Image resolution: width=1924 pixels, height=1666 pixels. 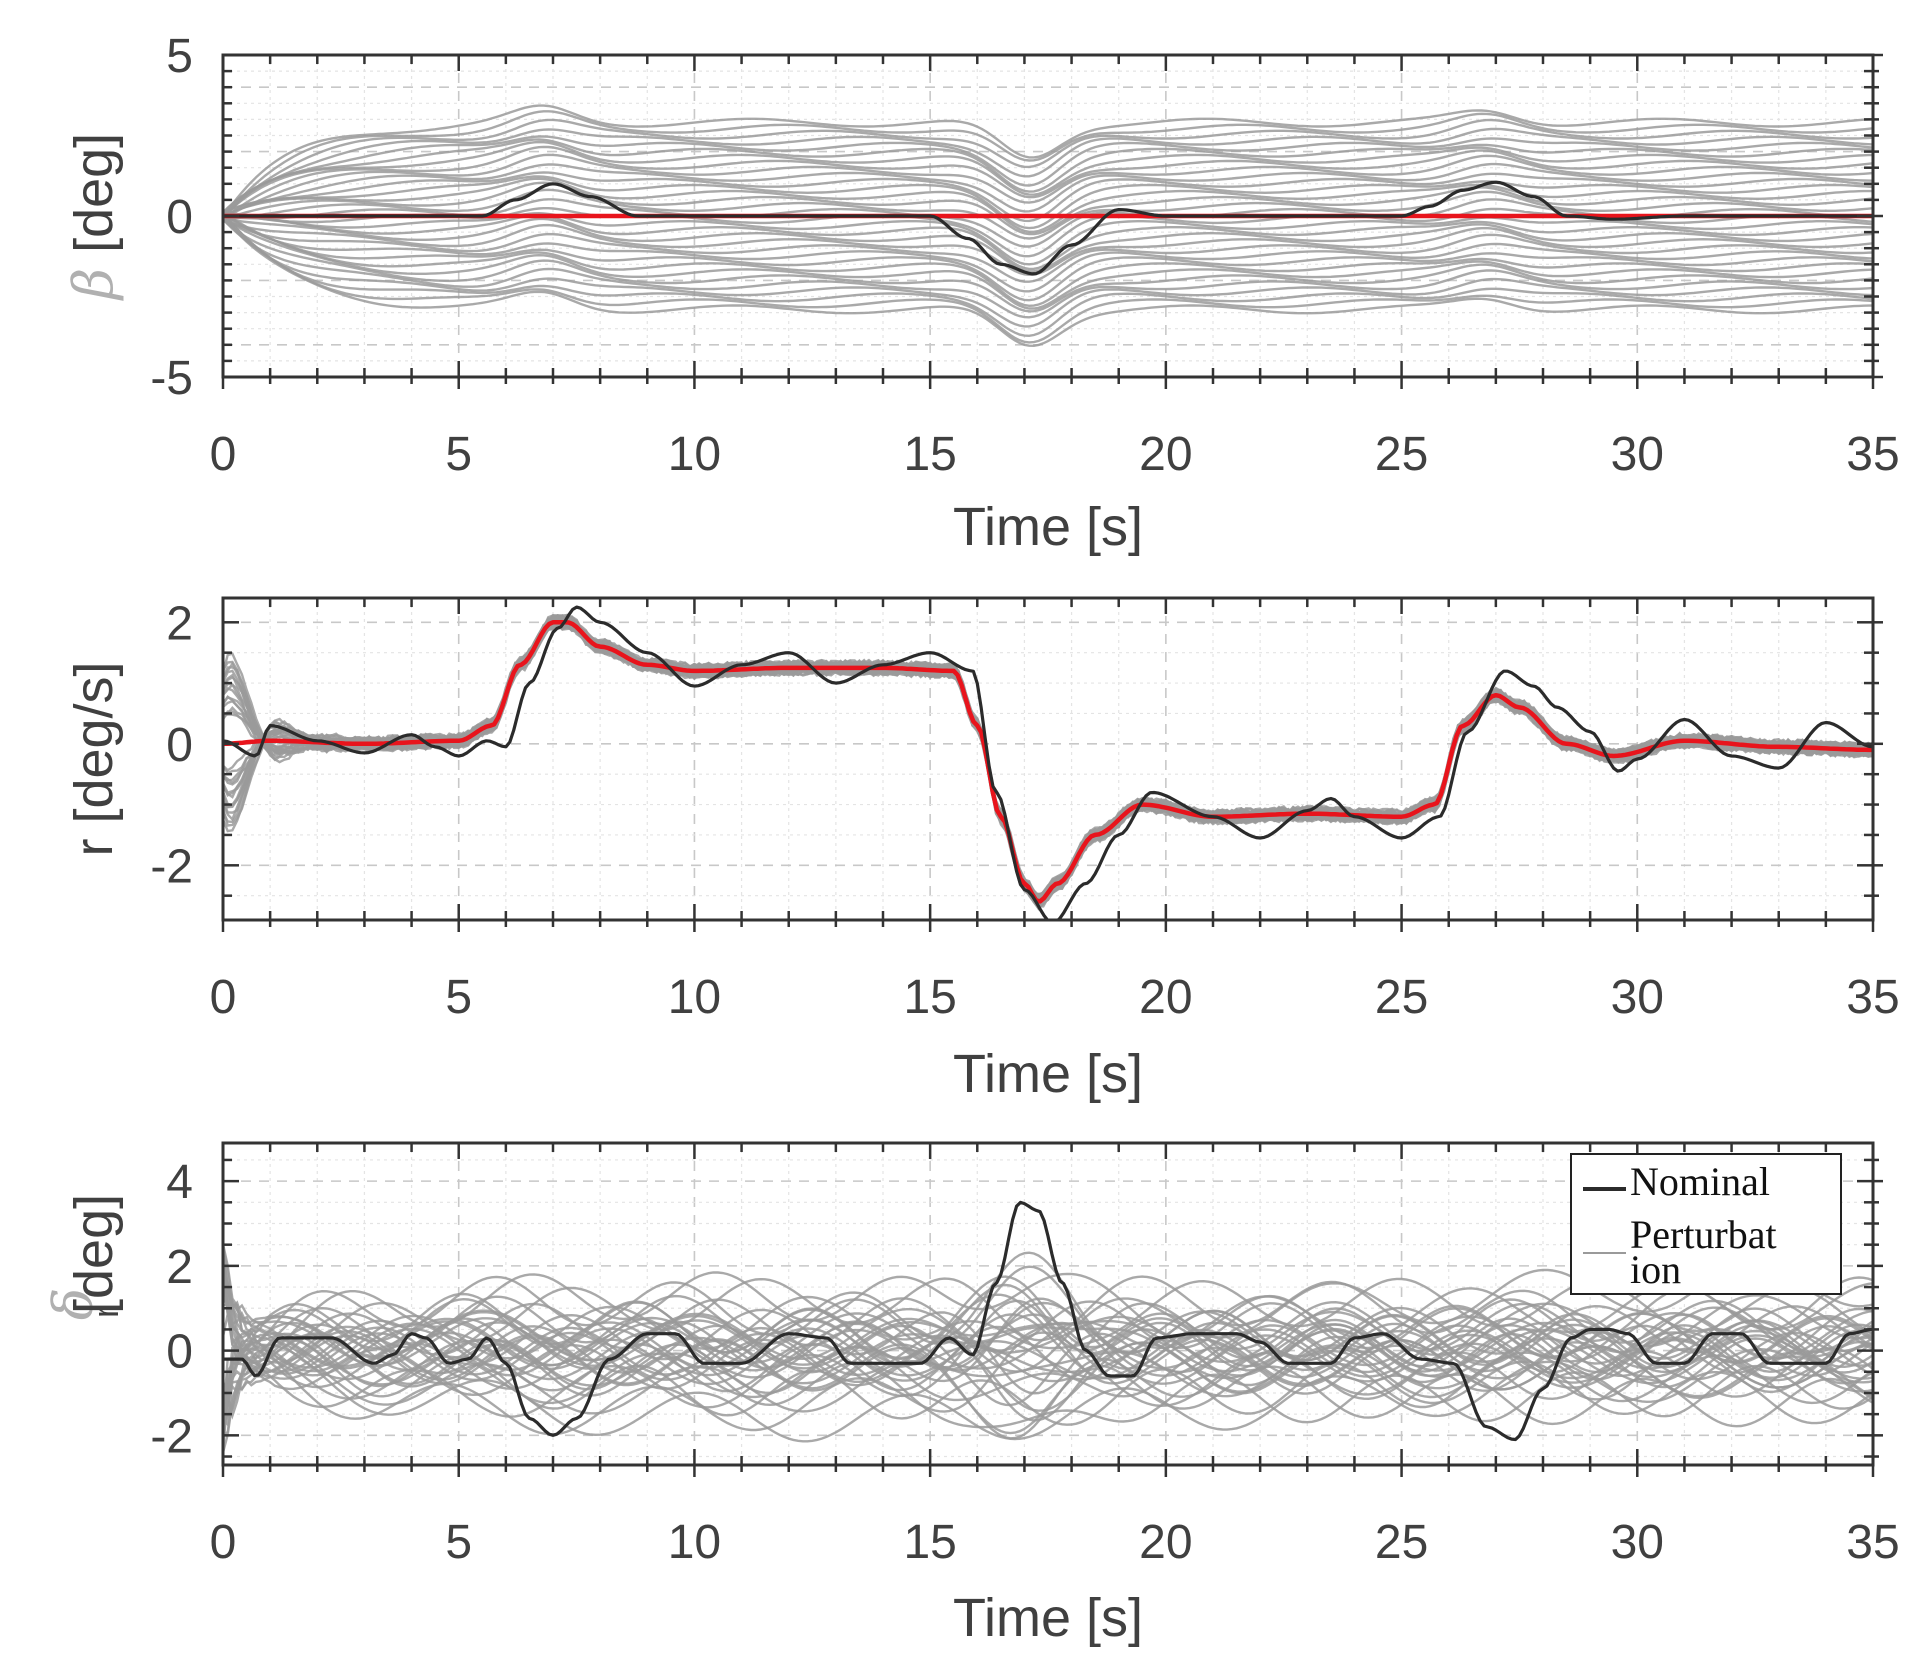 I want to click on beta-y-unit: [deg], so click(x=94, y=200).